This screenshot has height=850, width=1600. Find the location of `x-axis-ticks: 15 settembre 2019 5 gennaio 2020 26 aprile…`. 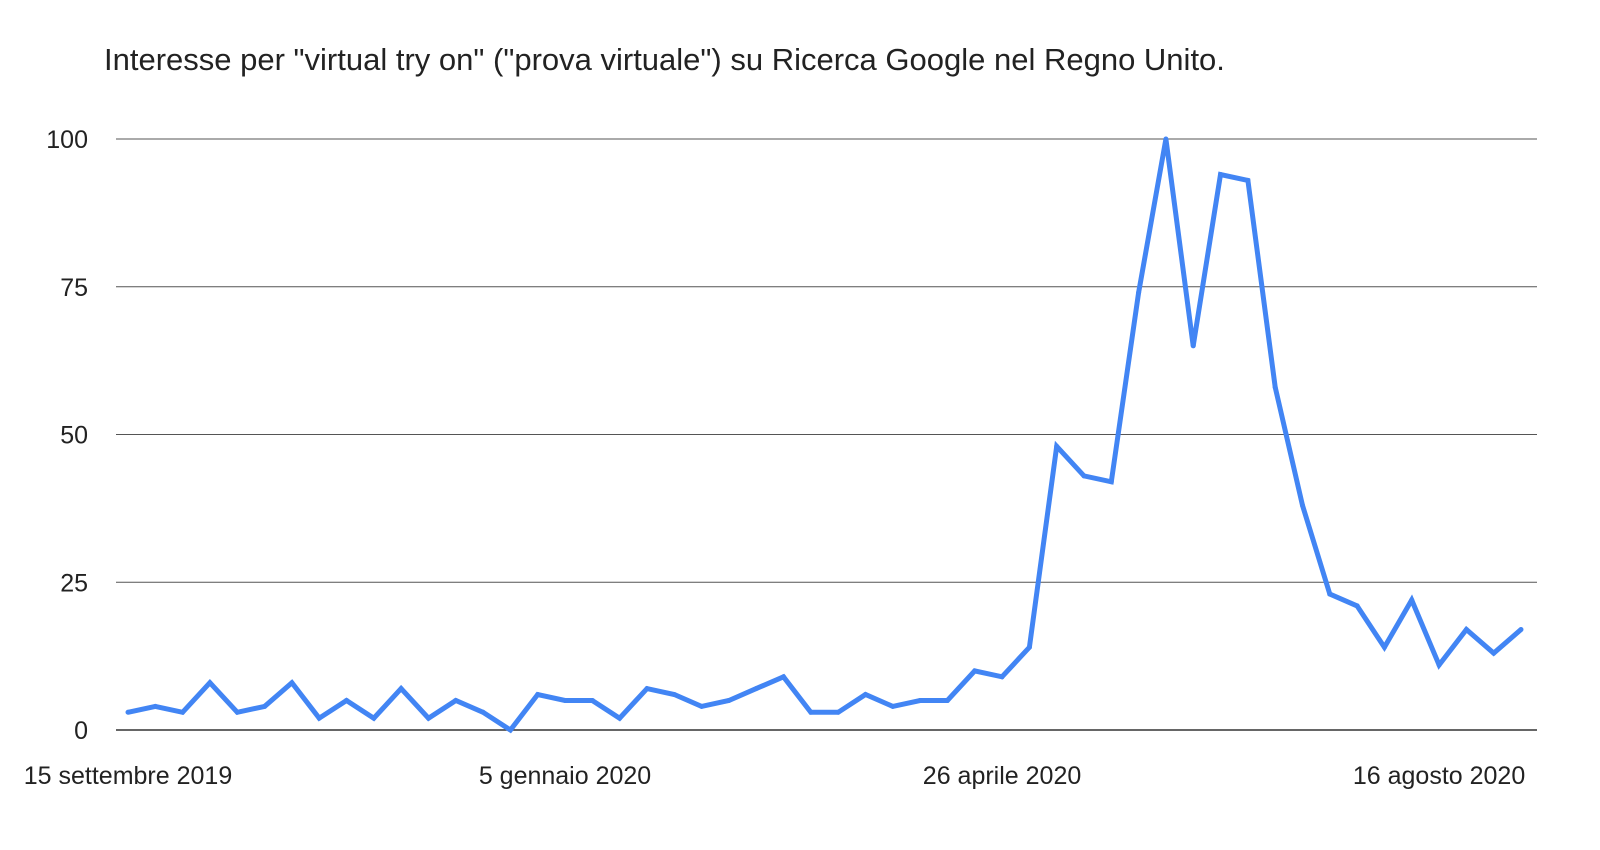

x-axis-ticks: 15 settembre 2019 5 gennaio 2020 26 aprile… is located at coordinates (774, 776).